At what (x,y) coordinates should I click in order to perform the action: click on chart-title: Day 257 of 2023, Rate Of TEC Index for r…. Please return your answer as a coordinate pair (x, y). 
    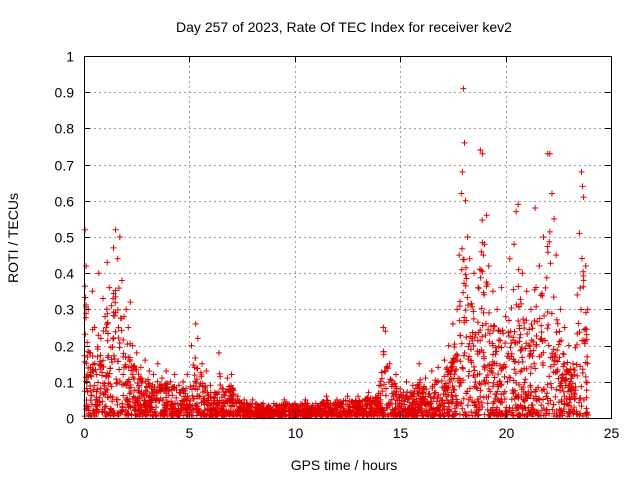
    Looking at the image, I should click on (344, 27).